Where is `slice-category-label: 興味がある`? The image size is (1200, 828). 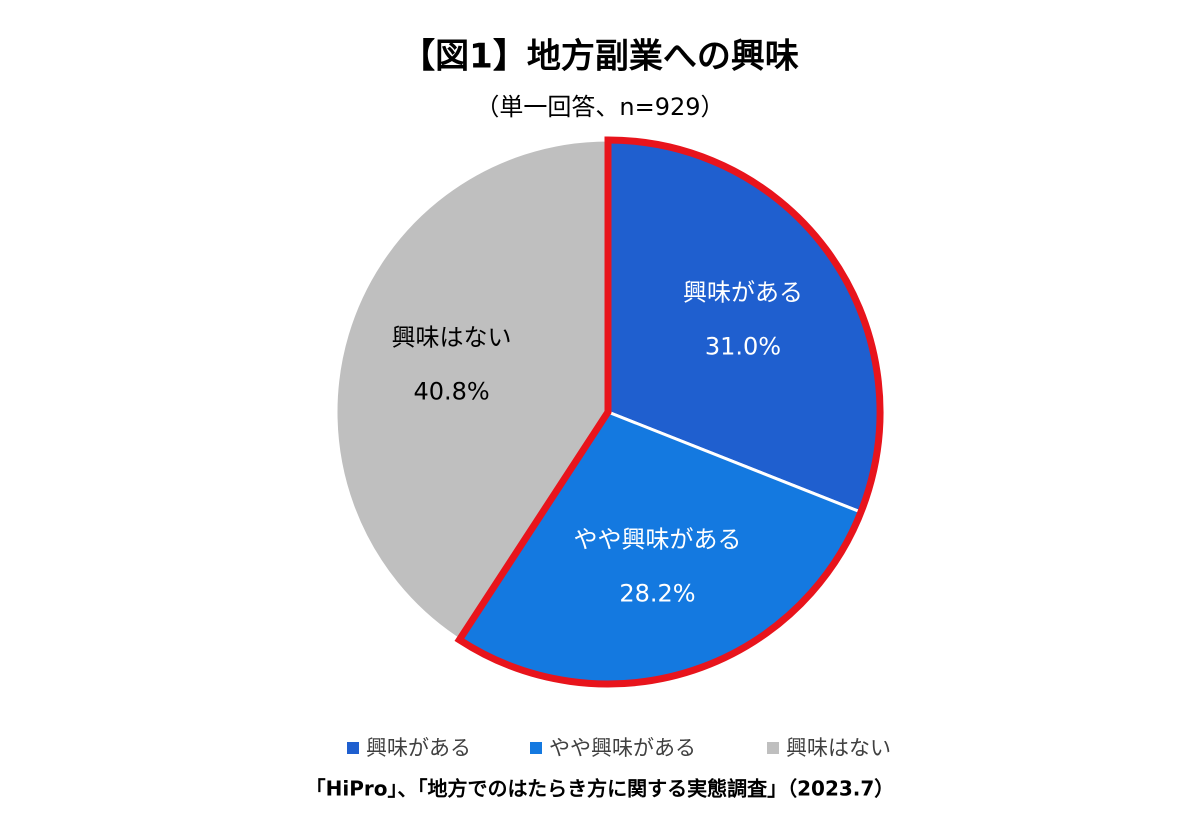
slice-category-label: 興味がある is located at coordinates (743, 292).